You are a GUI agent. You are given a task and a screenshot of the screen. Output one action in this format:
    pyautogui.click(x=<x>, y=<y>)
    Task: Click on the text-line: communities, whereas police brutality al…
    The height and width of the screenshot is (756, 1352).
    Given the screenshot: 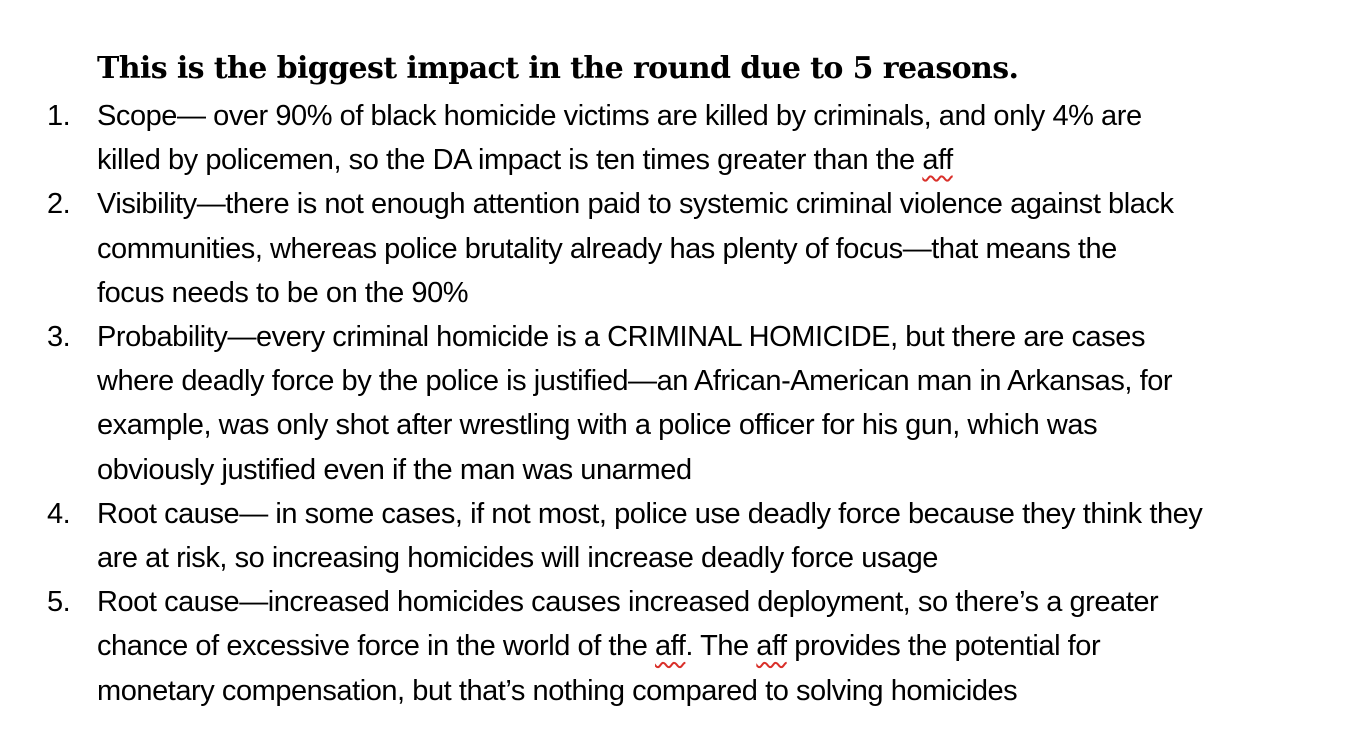 What is the action you would take?
    pyautogui.click(x=607, y=248)
    